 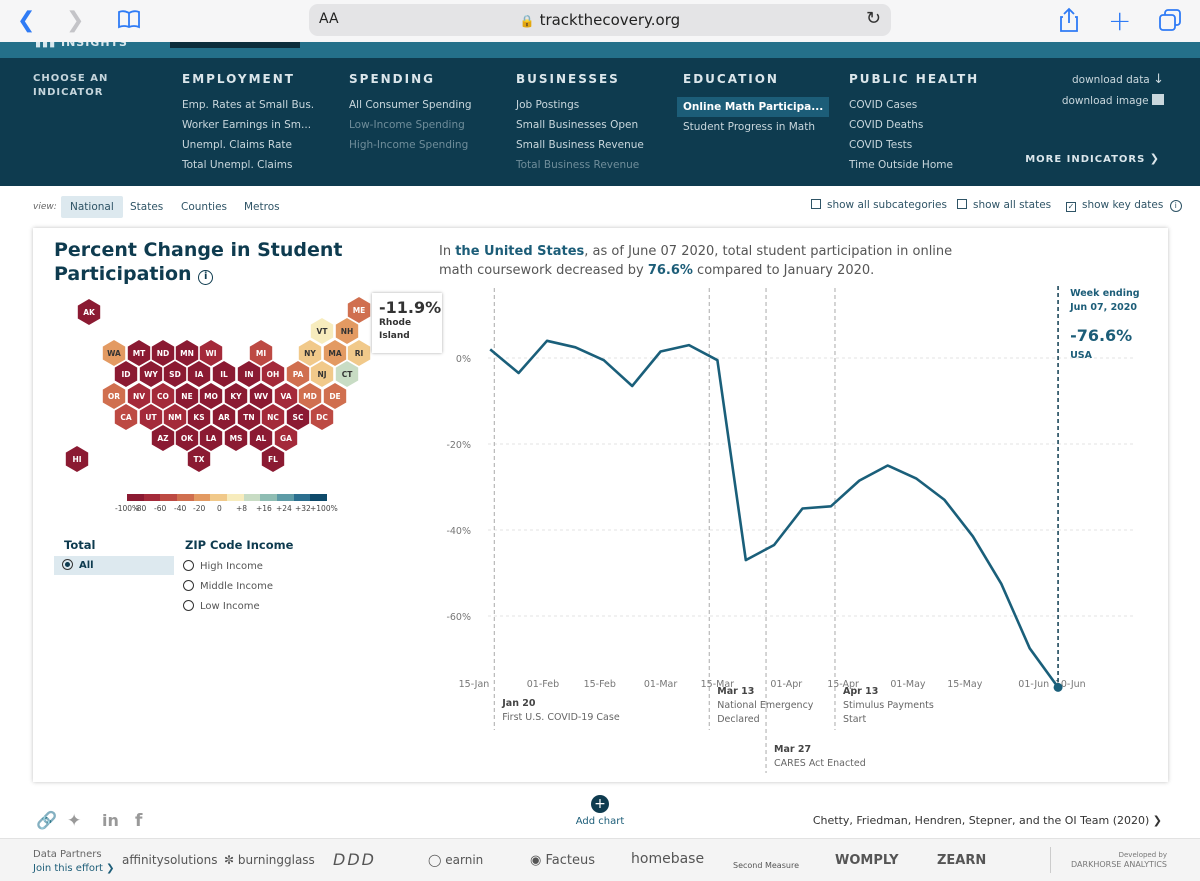 What do you see at coordinates (456, 860) in the screenshot?
I see `partner-earnin: ◯ earnin` at bounding box center [456, 860].